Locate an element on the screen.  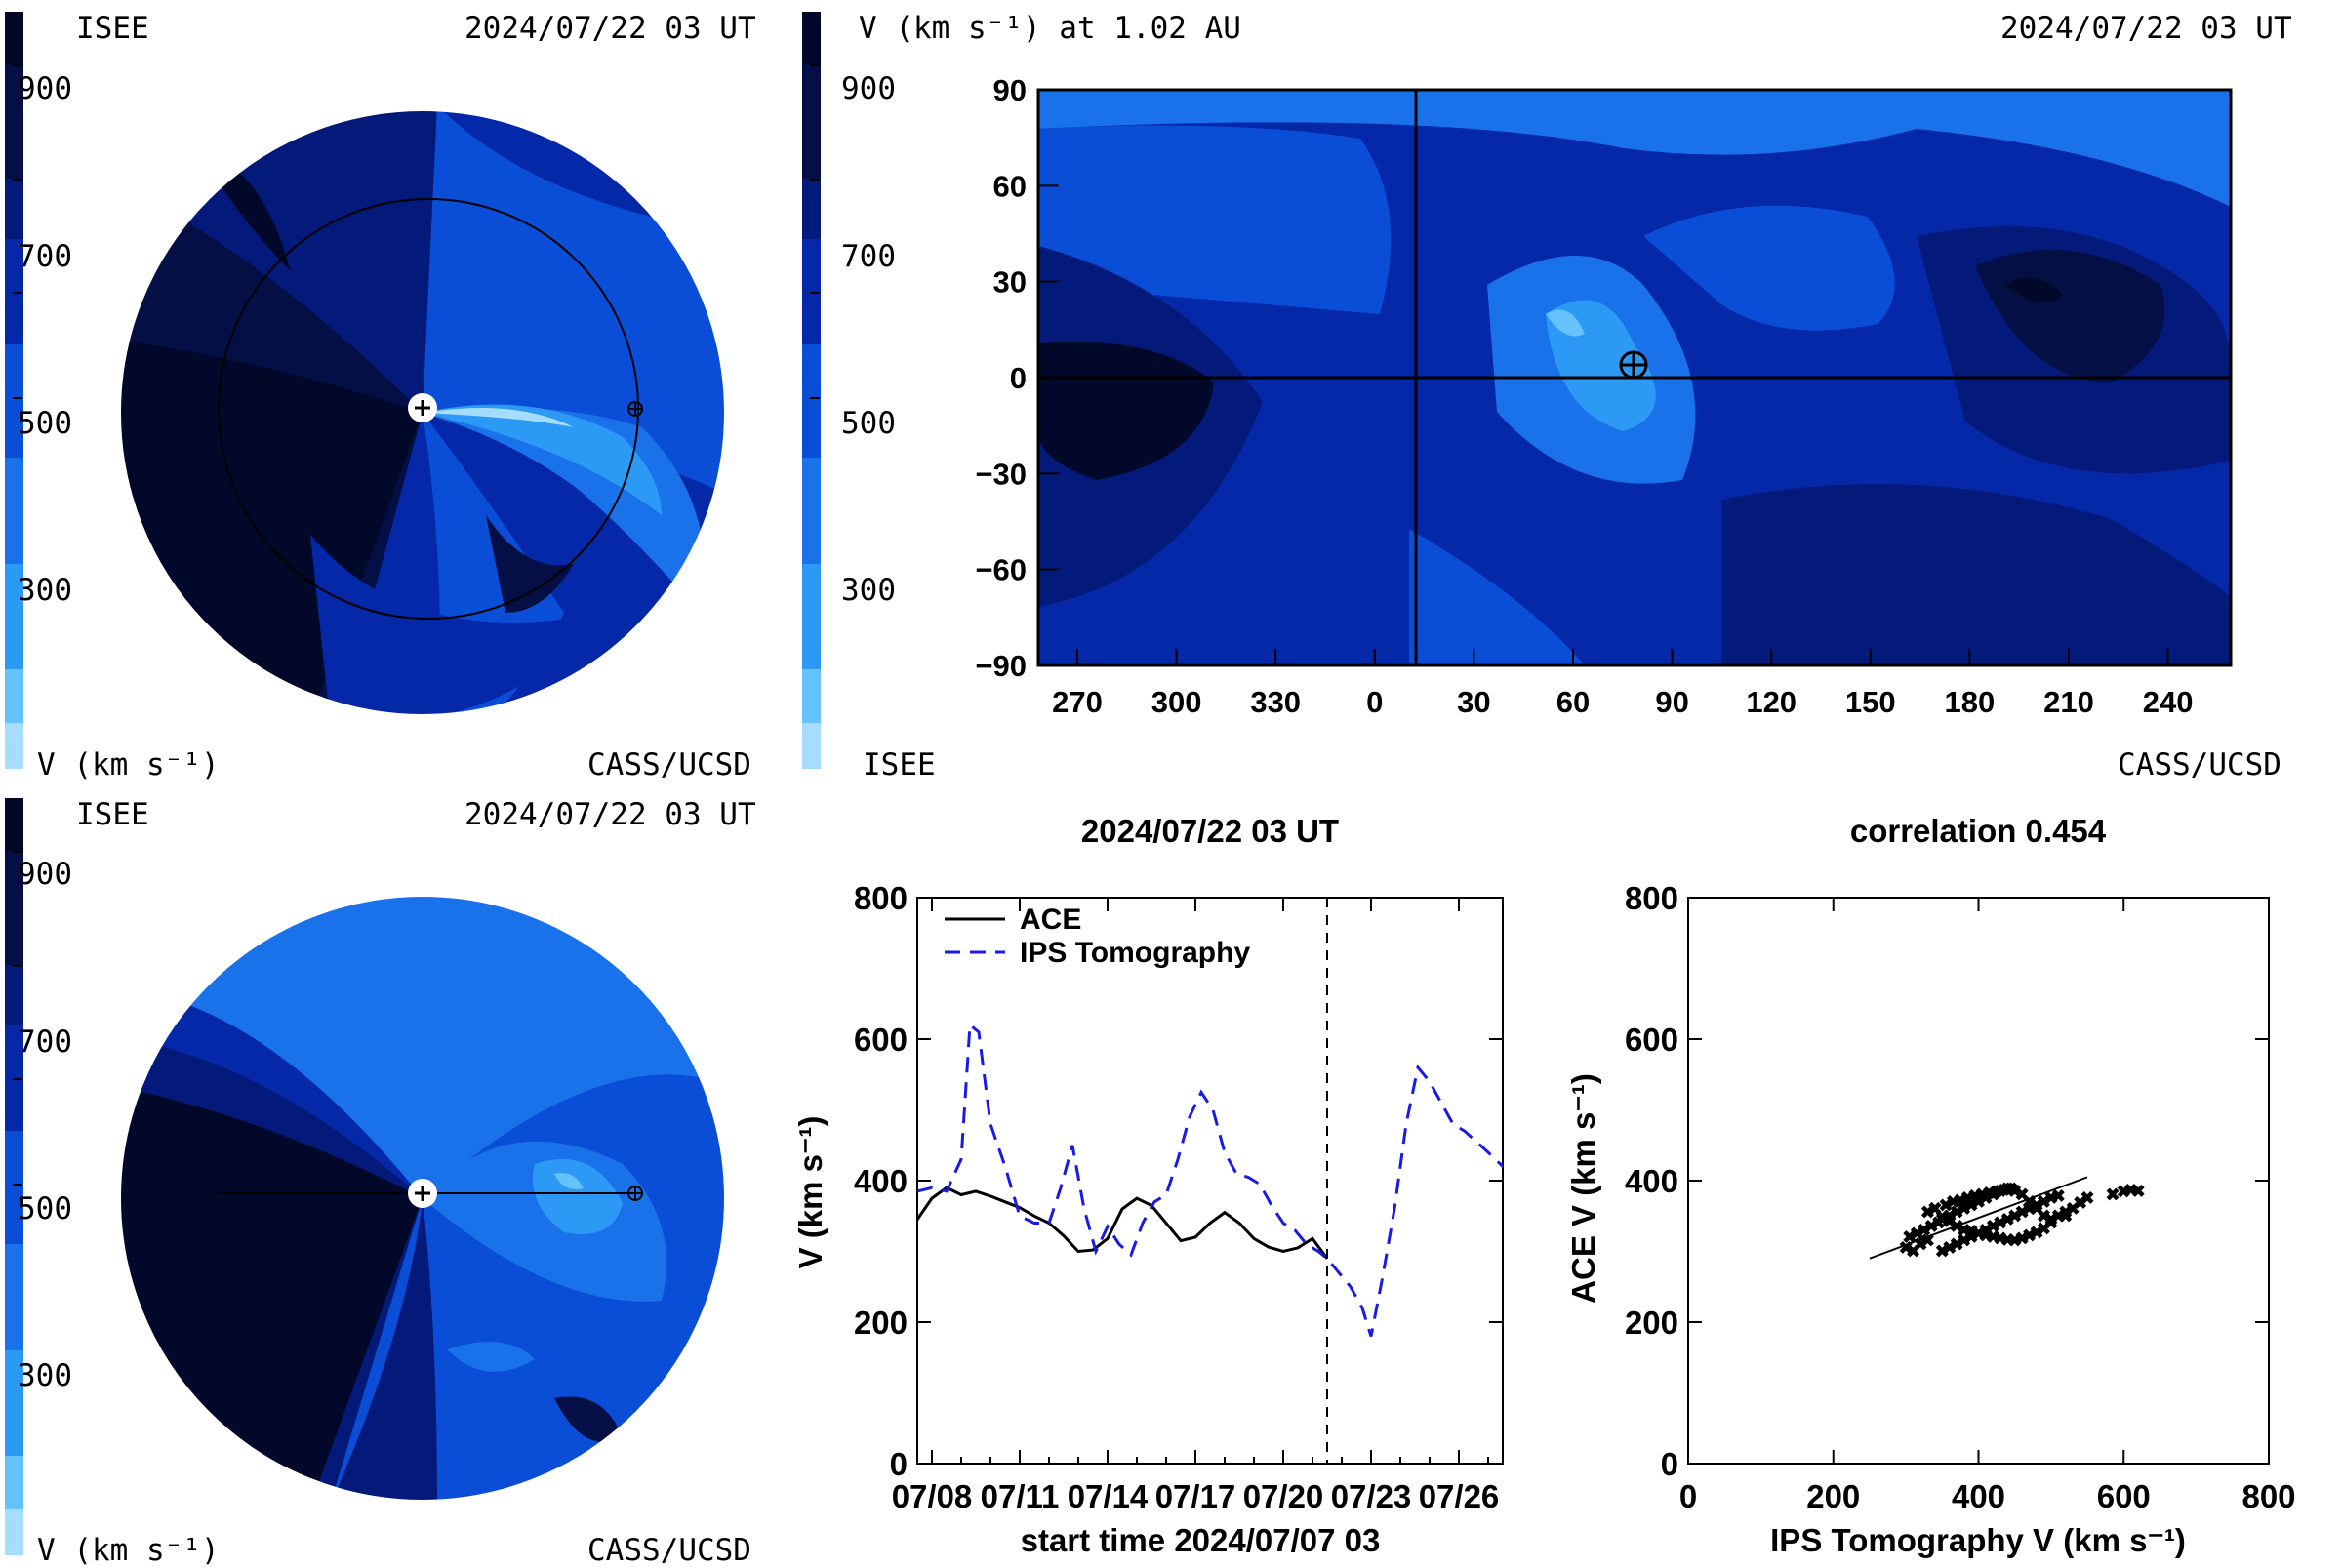
x-tick-label: 200 is located at coordinates (1833, 1496).